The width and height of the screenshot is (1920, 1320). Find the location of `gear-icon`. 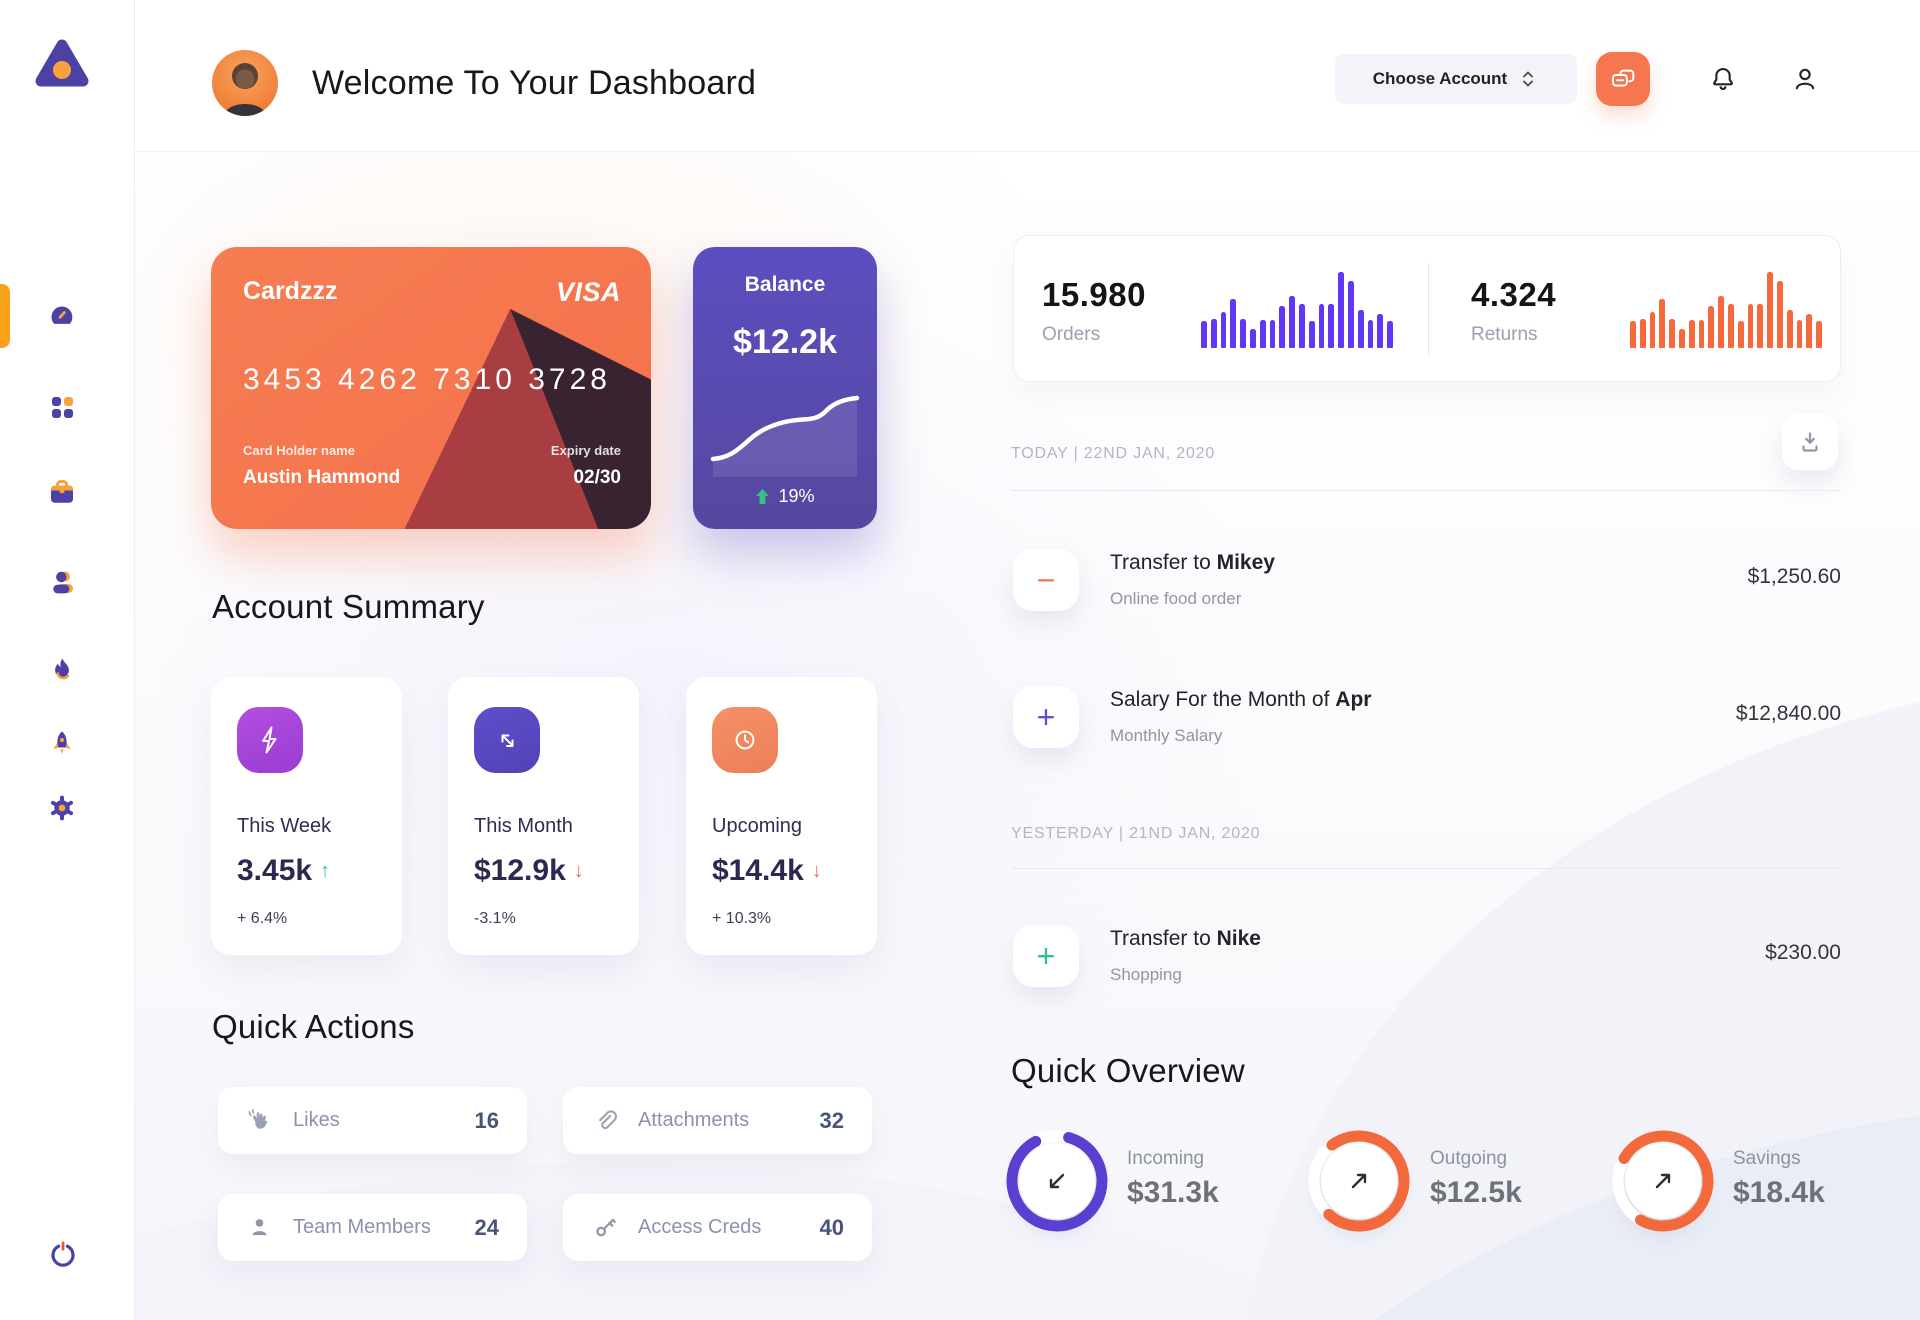

gear-icon is located at coordinates (62, 808).